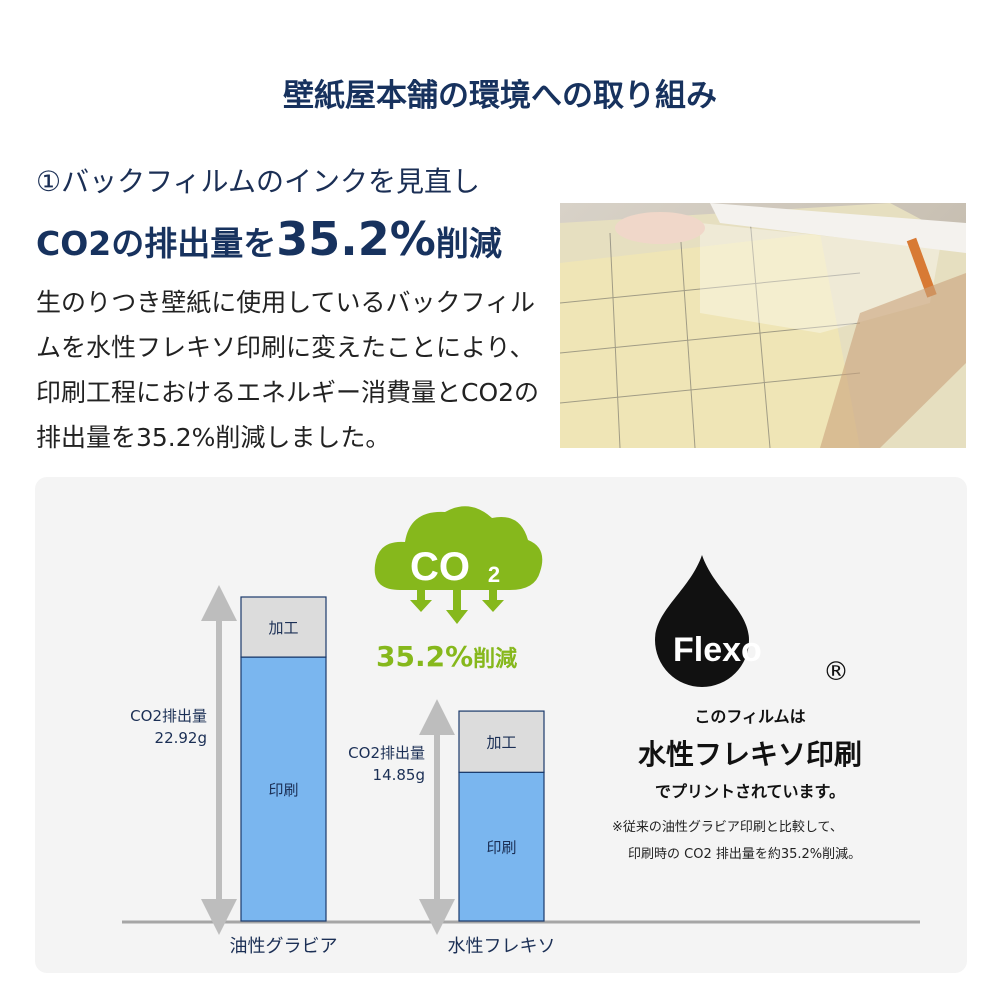  What do you see at coordinates (168, 727) in the screenshot?
I see `total-label: CO2排出量 22.92g` at bounding box center [168, 727].